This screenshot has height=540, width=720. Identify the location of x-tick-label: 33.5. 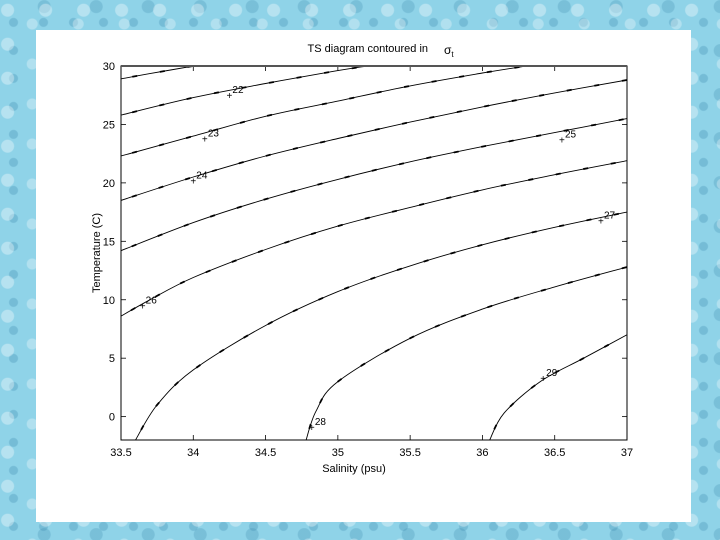
(120, 453).